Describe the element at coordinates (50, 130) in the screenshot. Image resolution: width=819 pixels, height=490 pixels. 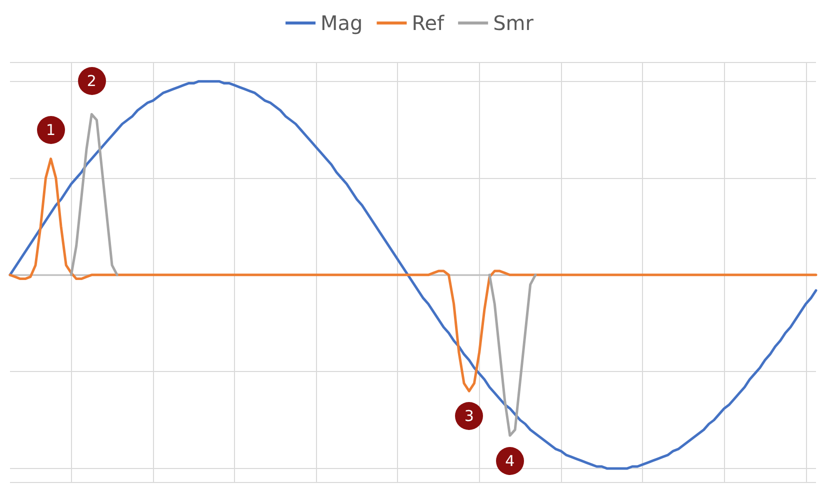
I see `numbered-circle-icon: 1` at that location.